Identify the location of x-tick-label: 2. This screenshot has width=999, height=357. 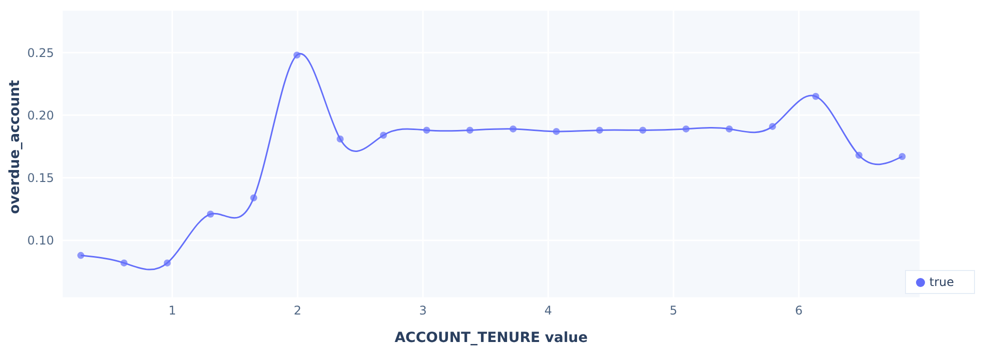
(298, 311).